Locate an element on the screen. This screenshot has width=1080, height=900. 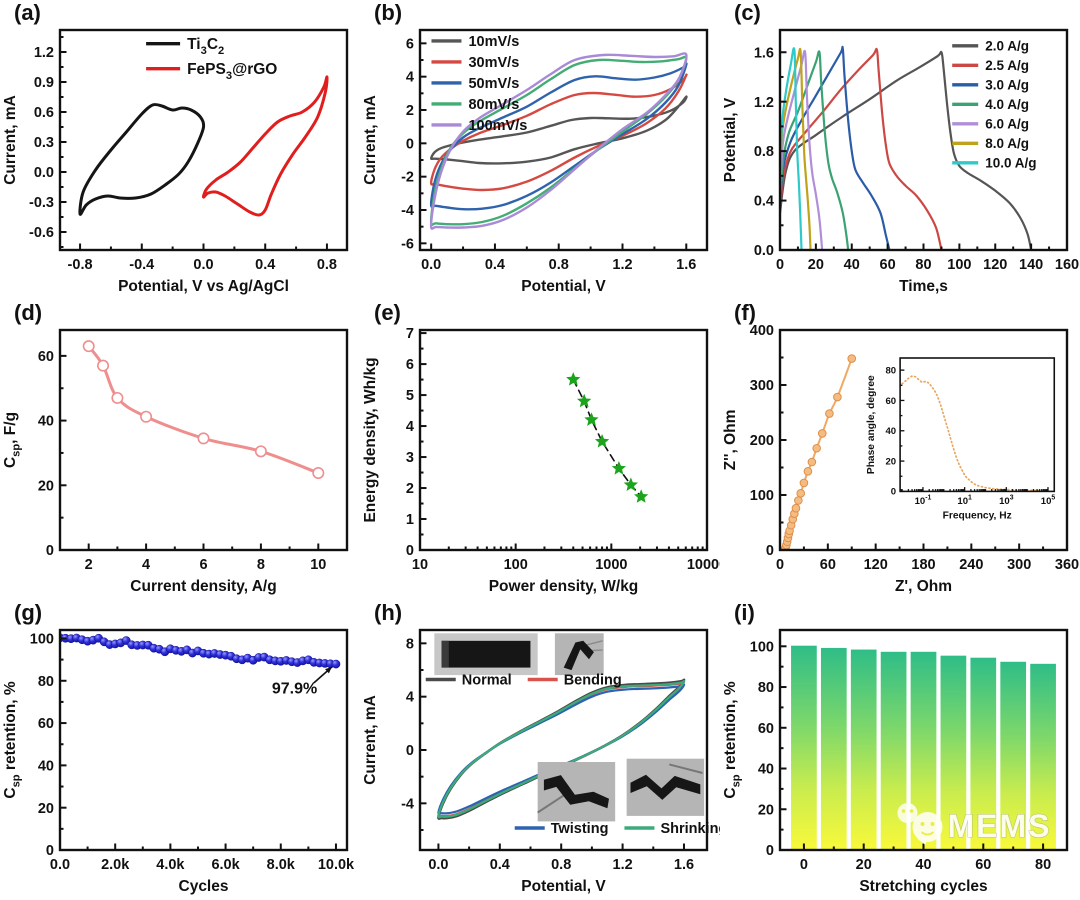
legend: Ti3C2 FePS3@rGO is located at coordinates (211, 59).